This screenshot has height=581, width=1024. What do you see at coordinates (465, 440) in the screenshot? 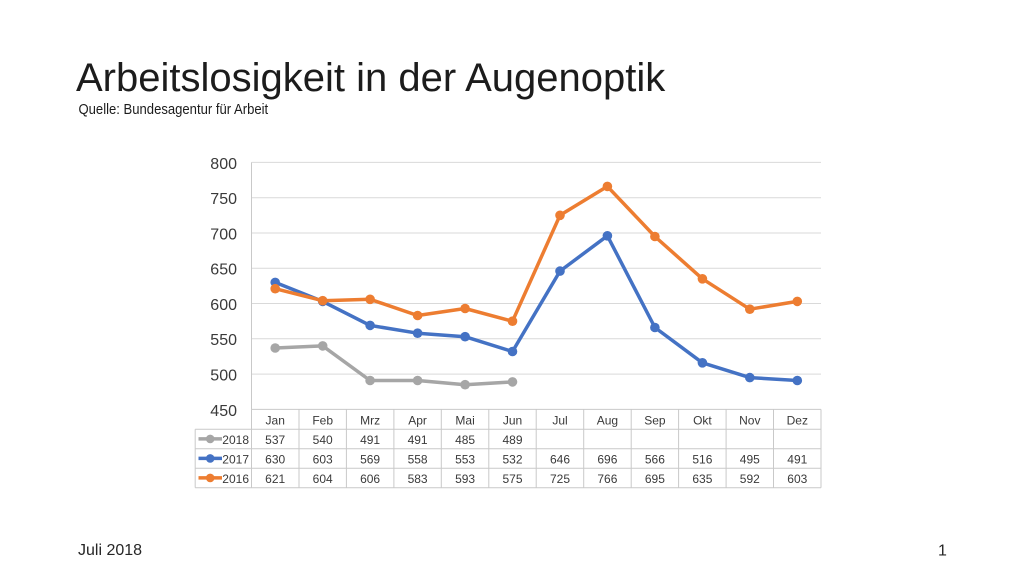
I see `svg-text: 485` at bounding box center [465, 440].